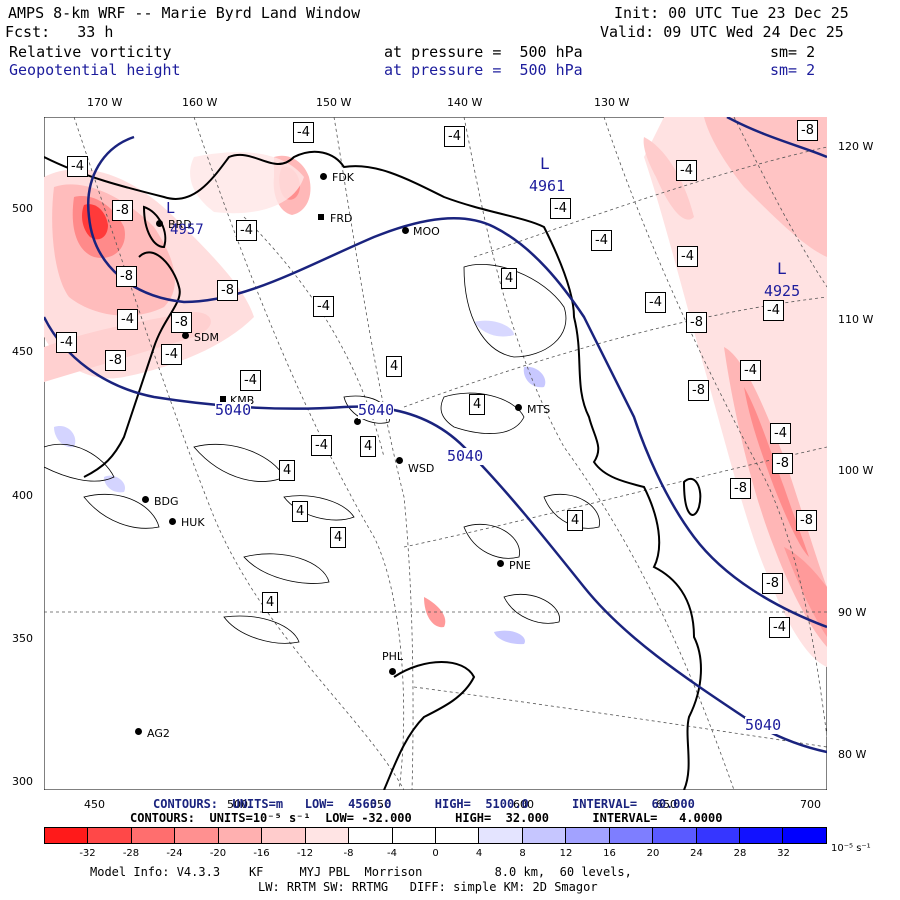 The height and width of the screenshot is (900, 900). I want to click on field2-level: at pressure = 500 hPa, so click(483, 70).